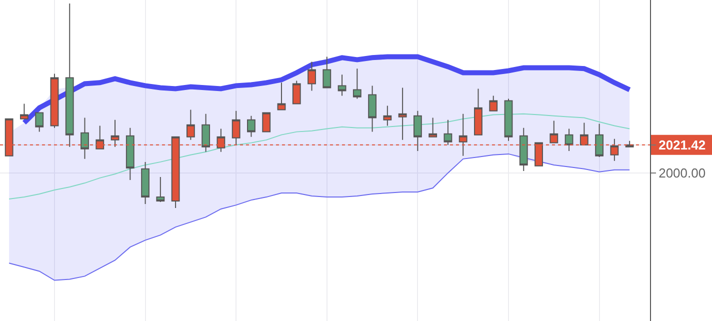 This screenshot has width=712, height=321. I want to click on y-tick-label: 2000.00, so click(682, 173).